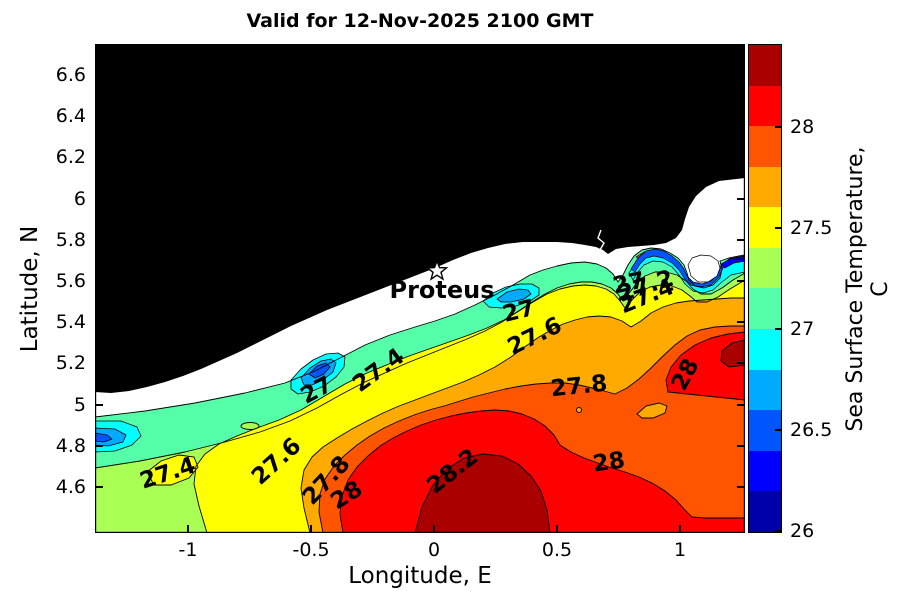 The height and width of the screenshot is (600, 900). Describe the element at coordinates (802, 531) in the screenshot. I see `colorbar-tick-label: 26` at that location.